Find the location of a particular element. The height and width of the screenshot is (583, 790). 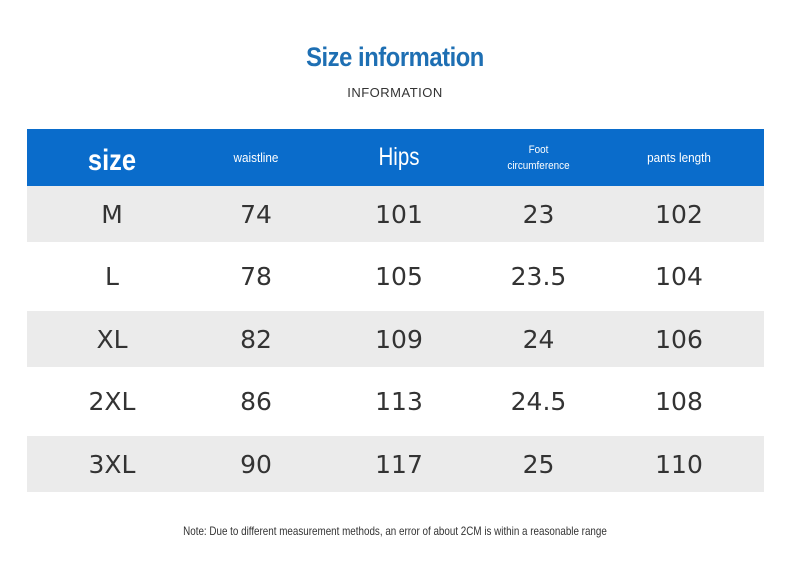

cell-hips: 109 is located at coordinates (399, 339).